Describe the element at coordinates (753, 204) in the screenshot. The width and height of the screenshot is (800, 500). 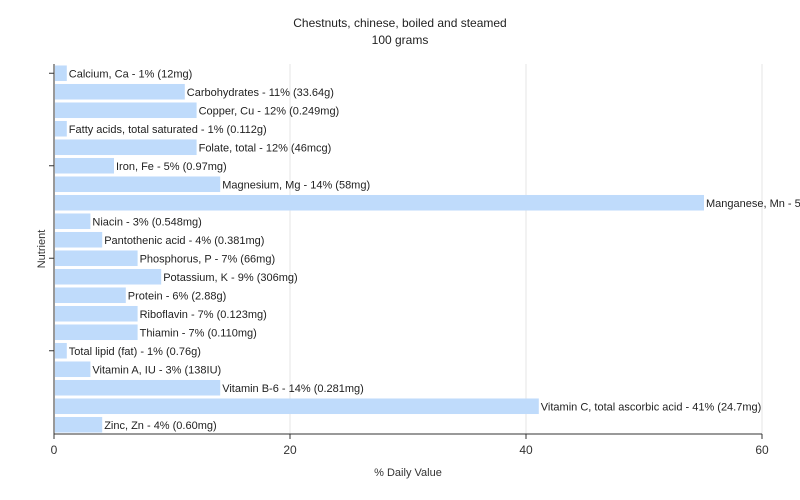
I see `bar-label: Manganese, Mn - 55% (1.097mg)` at that location.